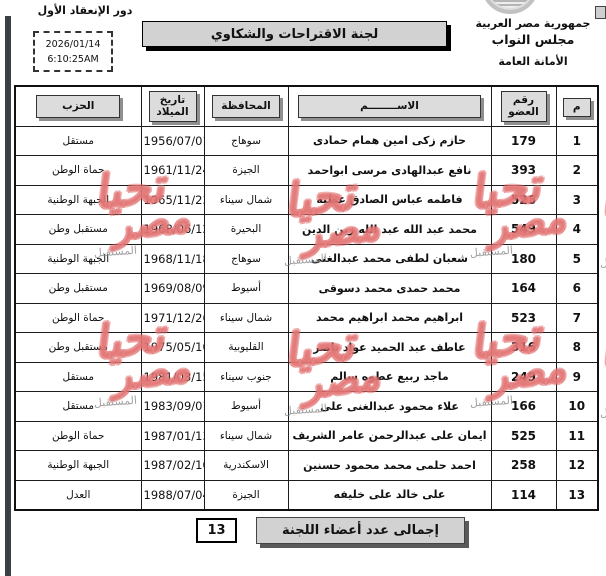 The image size is (606, 576). What do you see at coordinates (246, 107) in the screenshot?
I see `header-governorate: المحافظة` at bounding box center [246, 107].